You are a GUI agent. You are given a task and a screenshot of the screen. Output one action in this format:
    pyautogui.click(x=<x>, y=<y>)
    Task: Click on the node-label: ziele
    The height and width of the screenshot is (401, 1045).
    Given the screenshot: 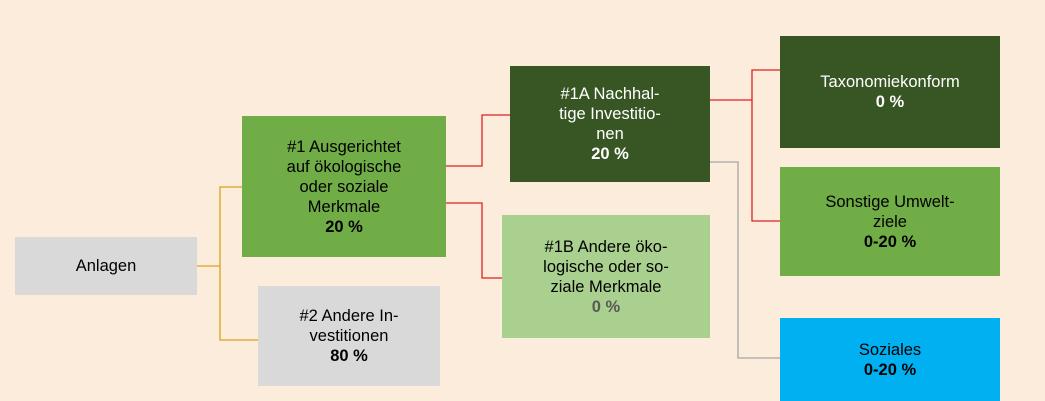 What is the action you would take?
    pyautogui.click(x=890, y=221)
    